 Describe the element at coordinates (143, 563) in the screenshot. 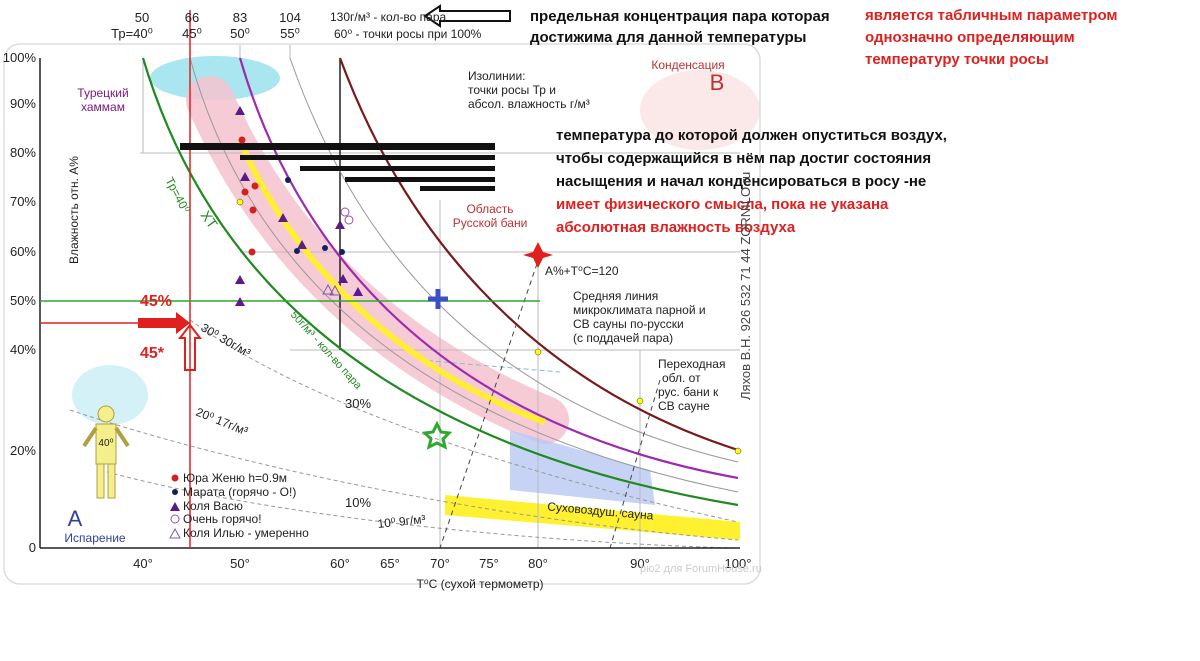

I see `label: 40°` at that location.